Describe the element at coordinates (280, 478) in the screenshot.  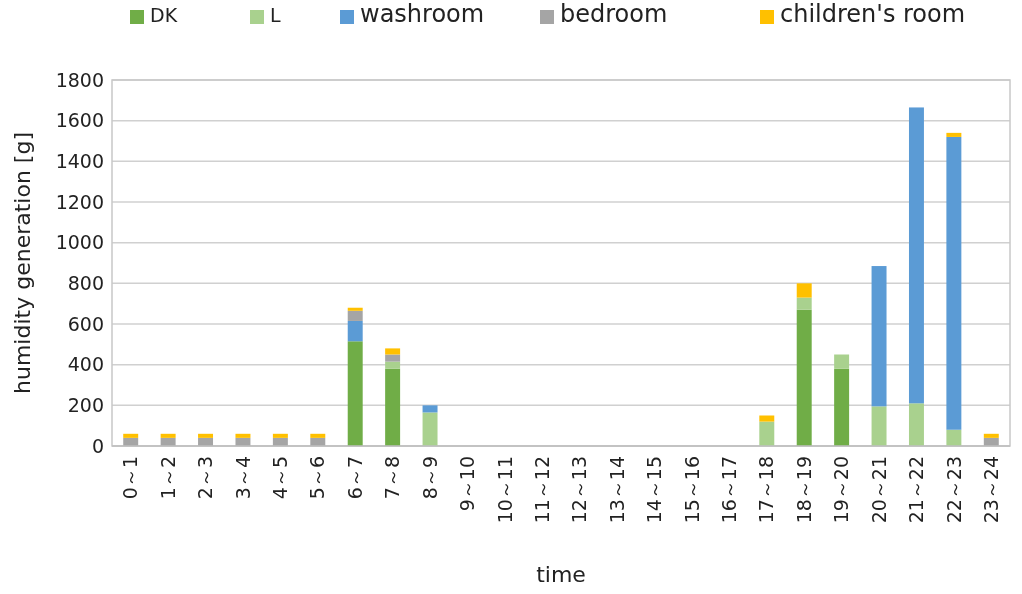
I see `x-tick-label: 4～5` at that location.